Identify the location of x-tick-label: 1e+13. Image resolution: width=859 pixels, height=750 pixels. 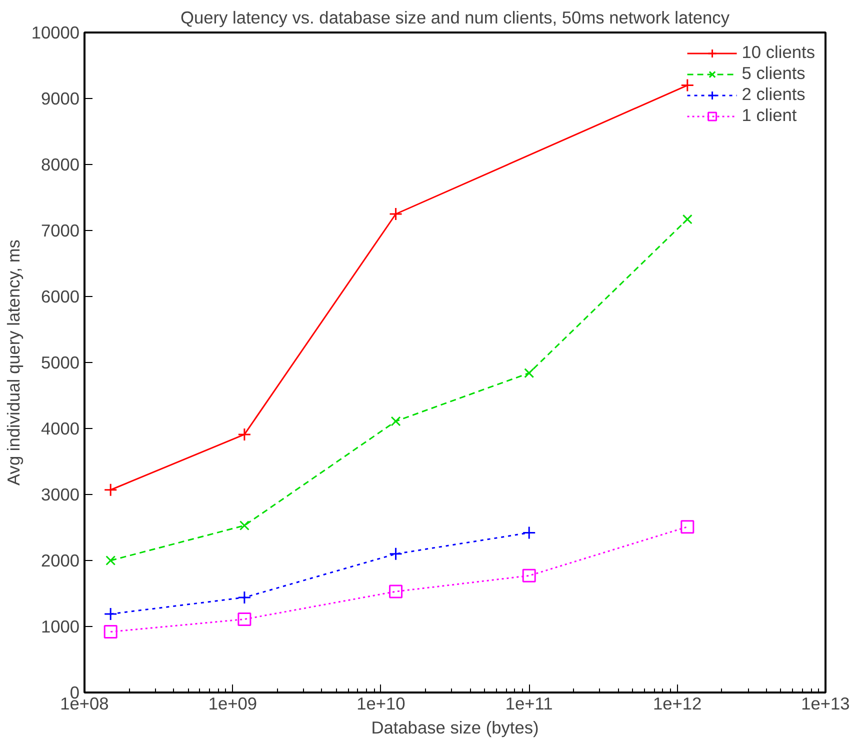
(825, 704).